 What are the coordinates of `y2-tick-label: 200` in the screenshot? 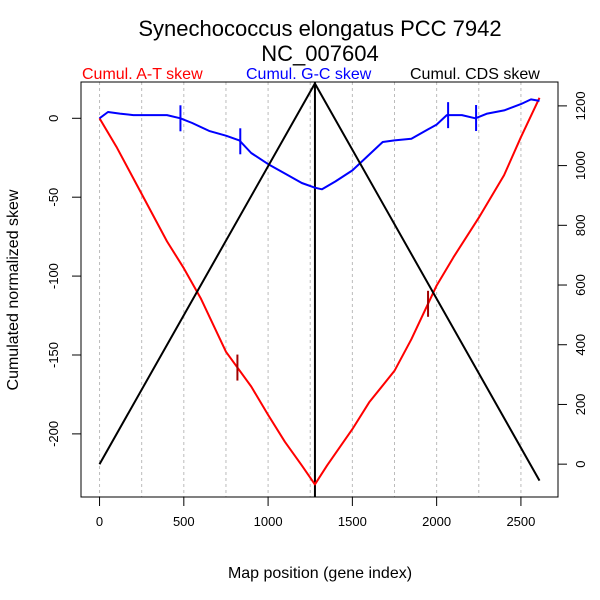 It's located at (580, 405).